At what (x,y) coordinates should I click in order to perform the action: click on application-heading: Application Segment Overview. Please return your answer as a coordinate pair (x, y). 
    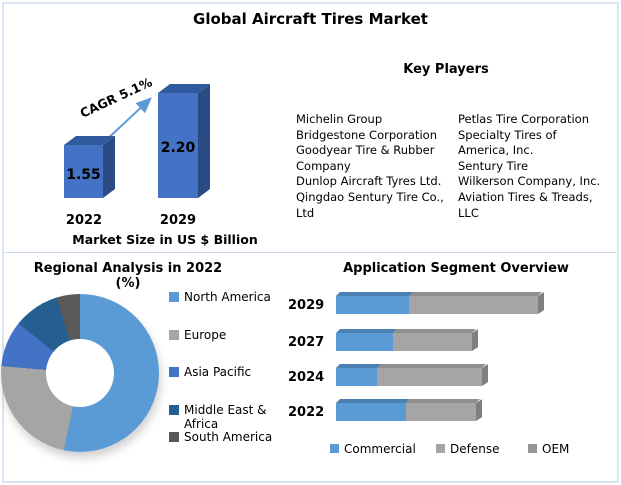
    Looking at the image, I should click on (456, 268).